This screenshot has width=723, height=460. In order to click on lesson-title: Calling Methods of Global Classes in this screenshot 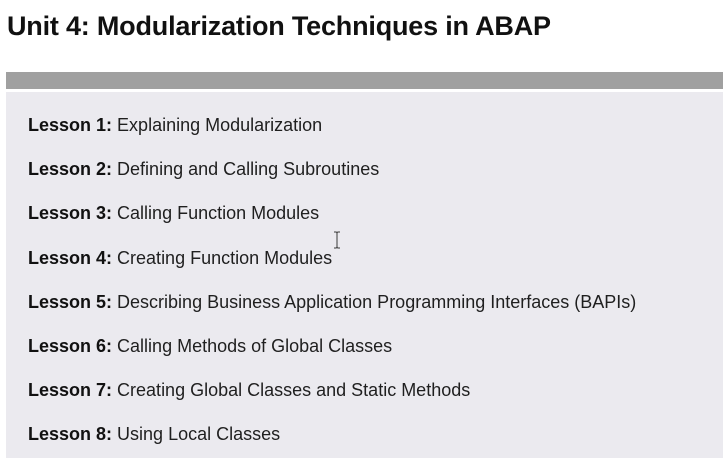, I will do `click(255, 345)`.